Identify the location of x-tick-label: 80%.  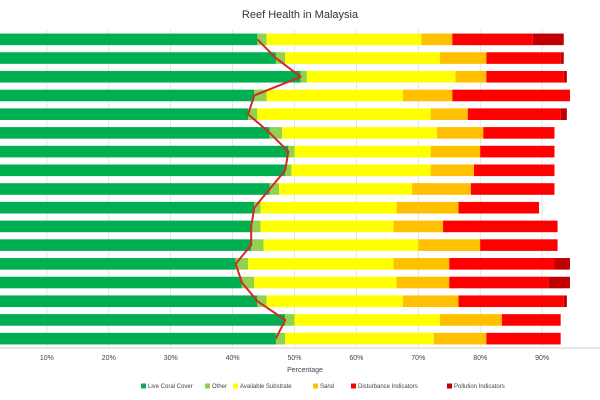
(480, 358).